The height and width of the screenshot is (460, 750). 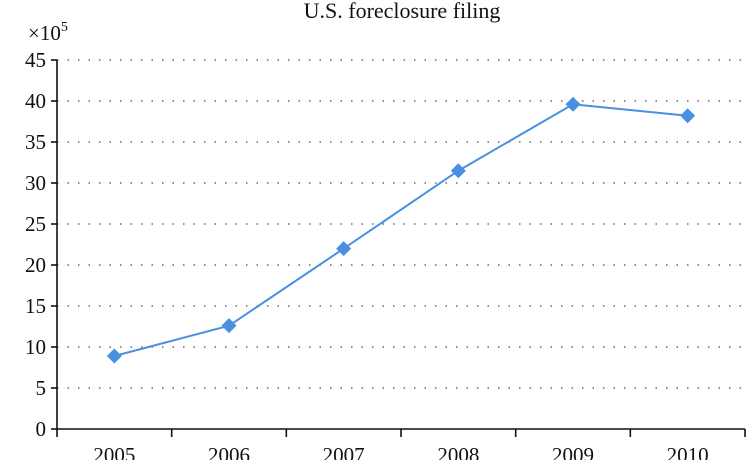 I want to click on x-tick-label-2009: 2009, so click(x=573, y=451).